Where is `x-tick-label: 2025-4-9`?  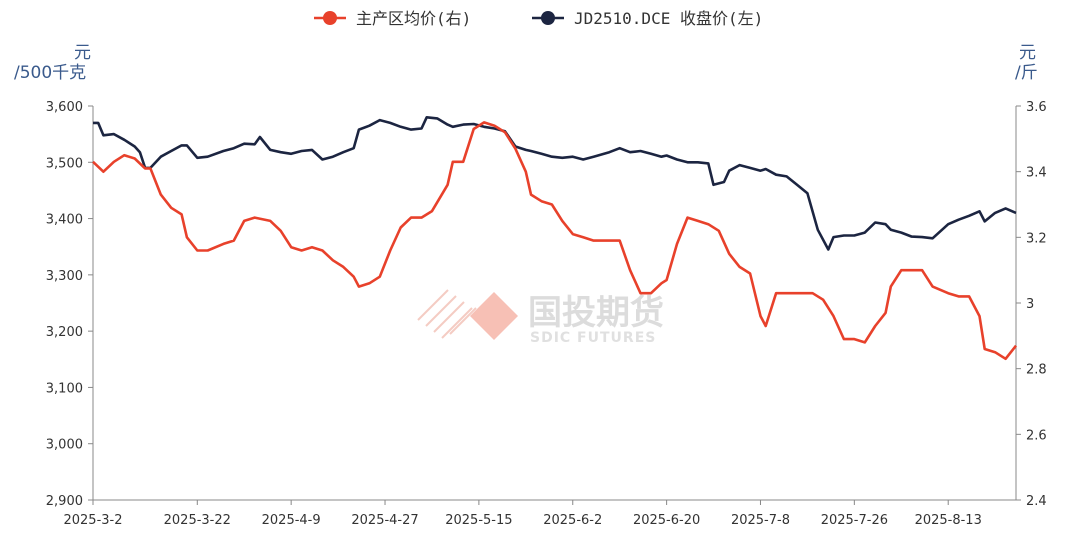
x-tick-label: 2025-4-9 is located at coordinates (291, 520).